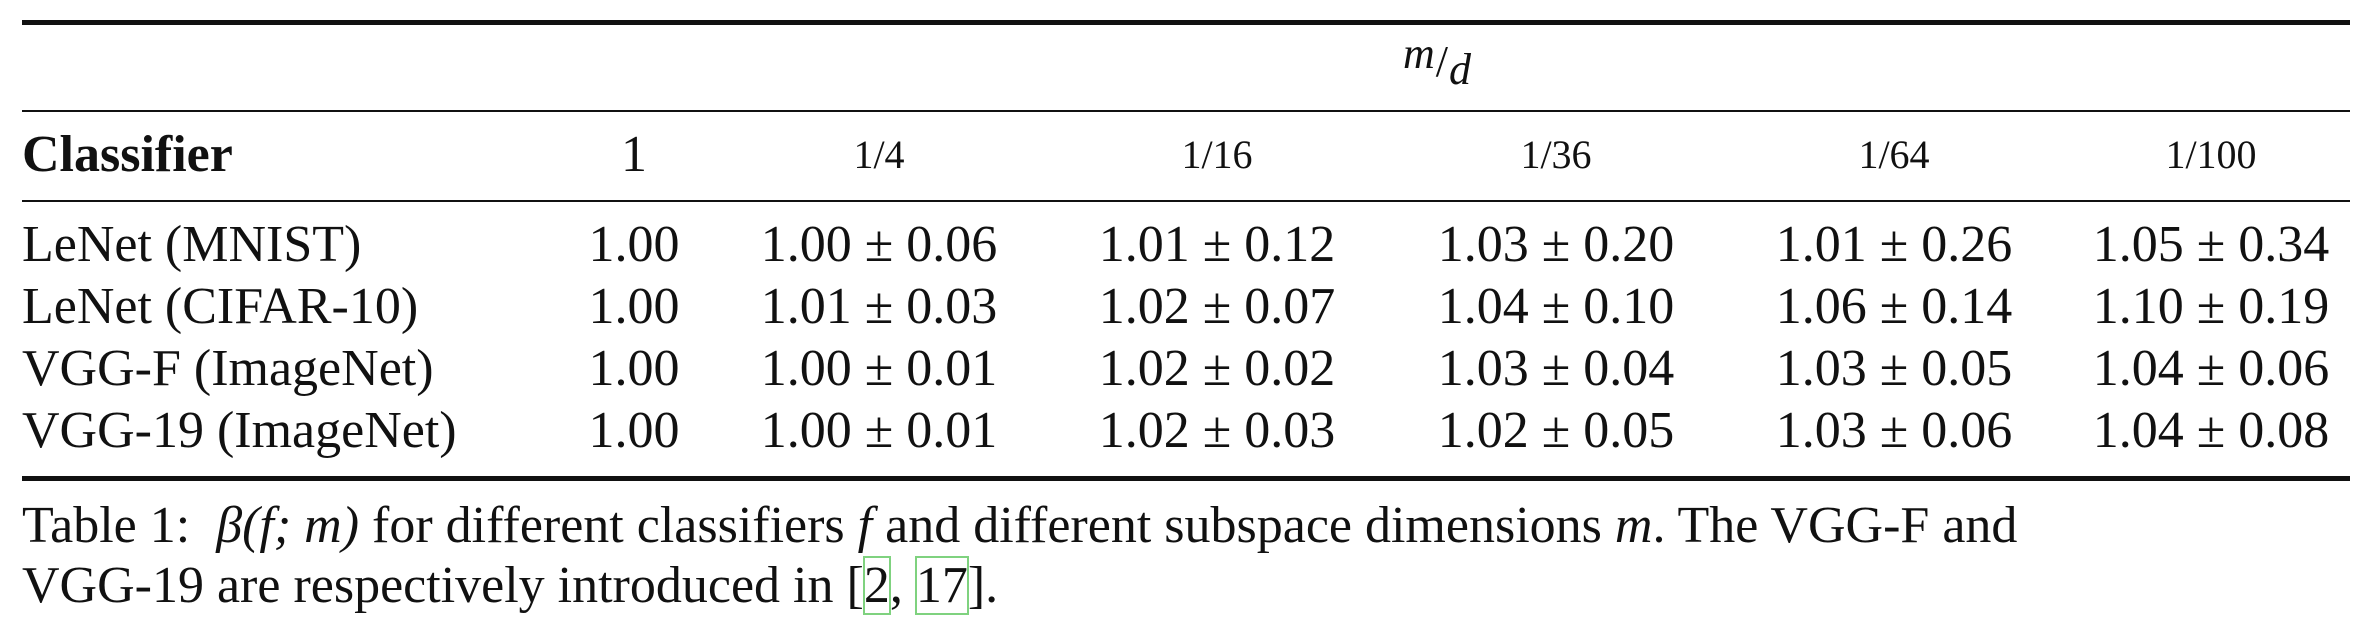  What do you see at coordinates (608, 525) in the screenshot?
I see `caption-text: for different classifiers` at bounding box center [608, 525].